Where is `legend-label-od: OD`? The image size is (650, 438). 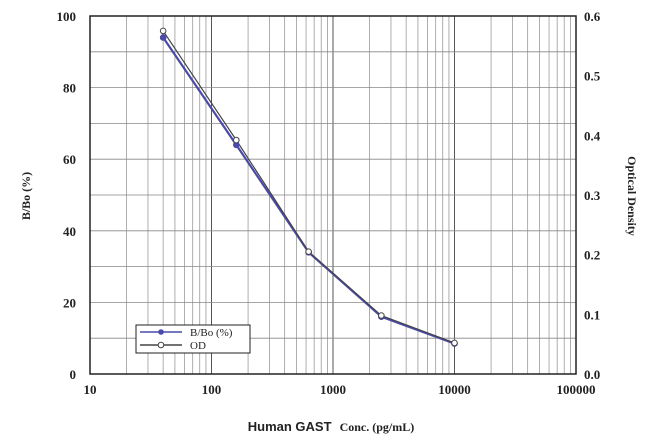
legend-label-od: OD is located at coordinates (198, 346).